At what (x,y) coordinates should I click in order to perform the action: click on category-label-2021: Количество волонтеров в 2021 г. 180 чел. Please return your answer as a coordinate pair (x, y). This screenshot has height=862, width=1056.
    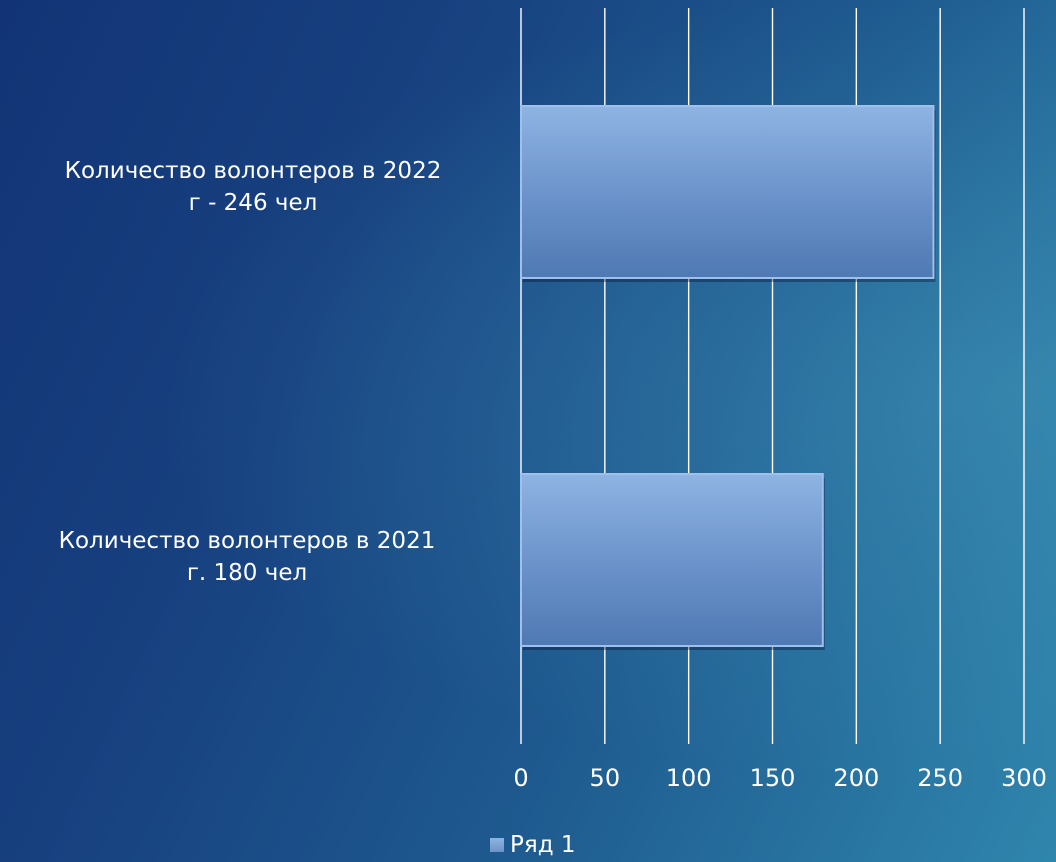
    Looking at the image, I should click on (247, 557).